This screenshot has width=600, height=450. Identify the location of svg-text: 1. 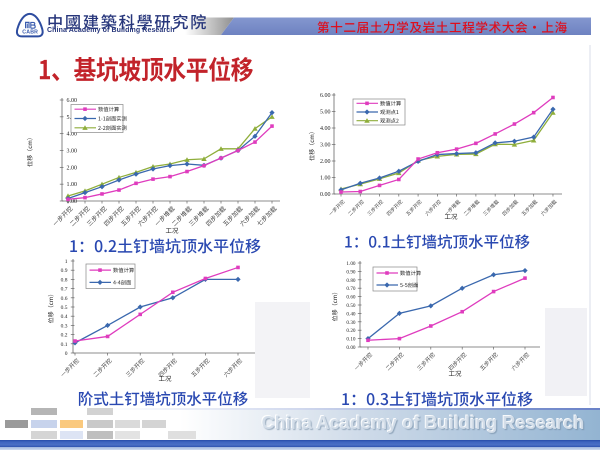
(66, 262).